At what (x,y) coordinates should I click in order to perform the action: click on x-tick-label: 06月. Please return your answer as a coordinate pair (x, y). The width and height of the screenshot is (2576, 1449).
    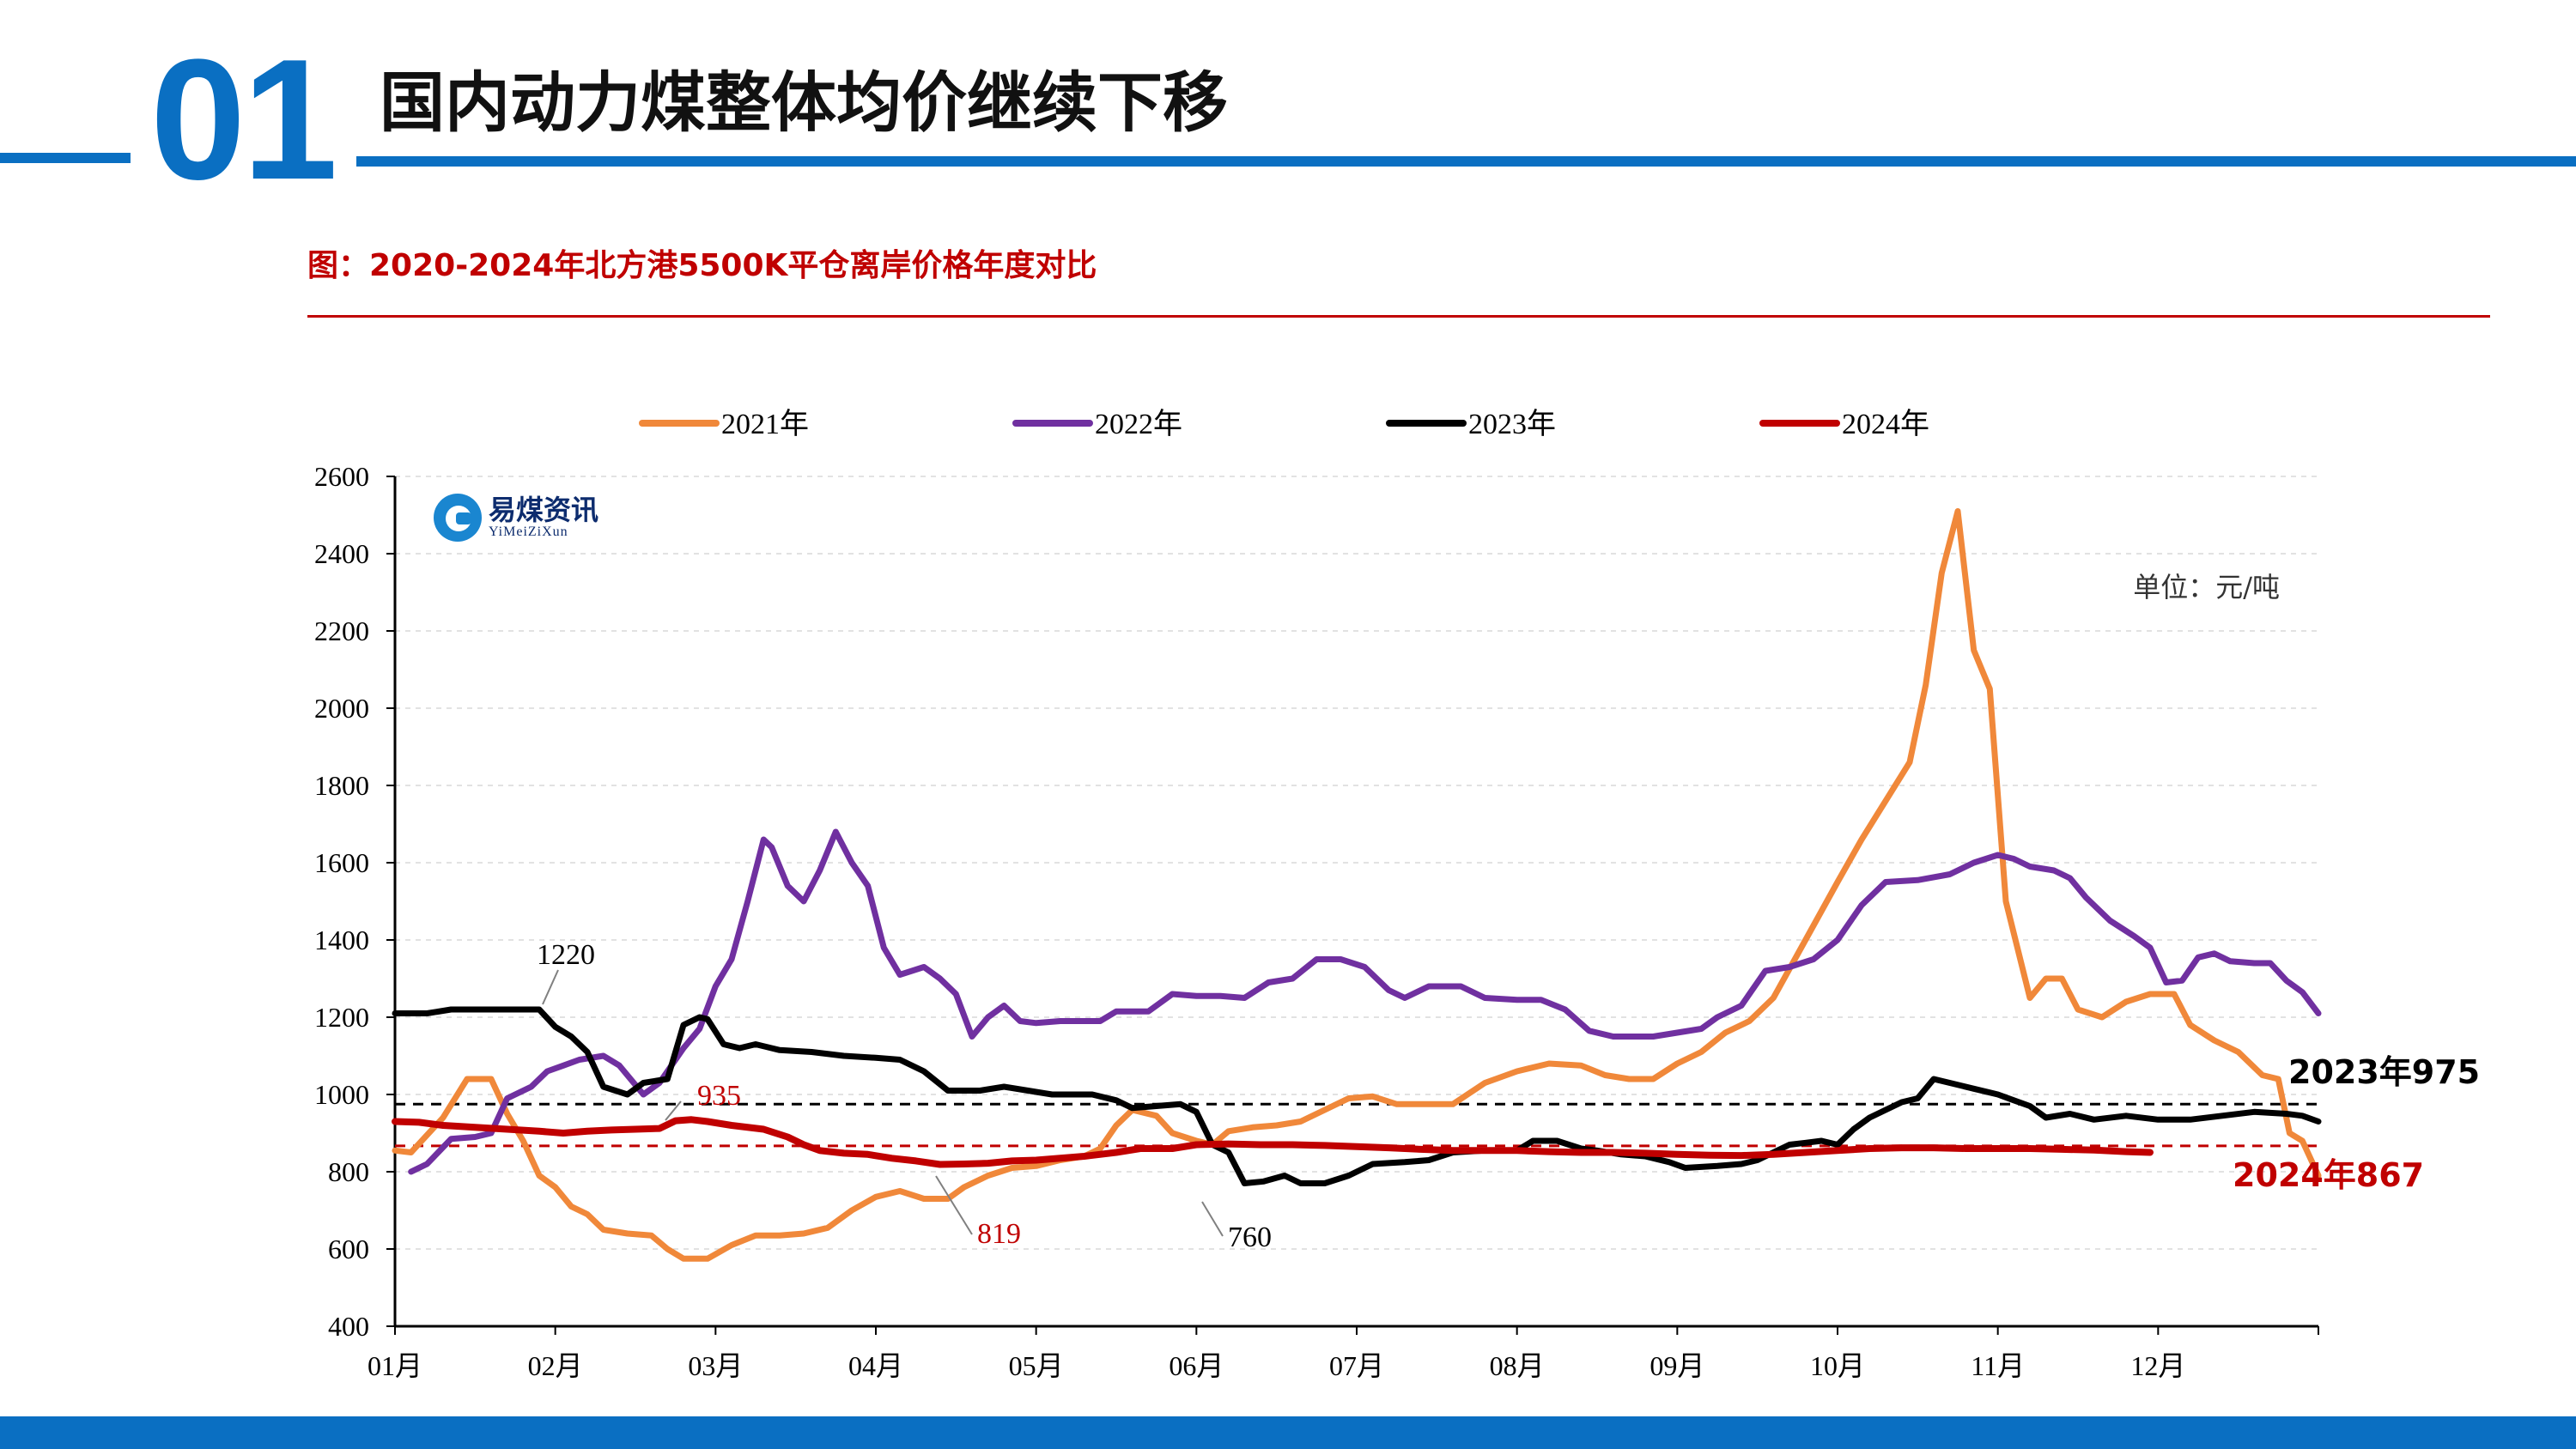
    Looking at the image, I should click on (1196, 1365).